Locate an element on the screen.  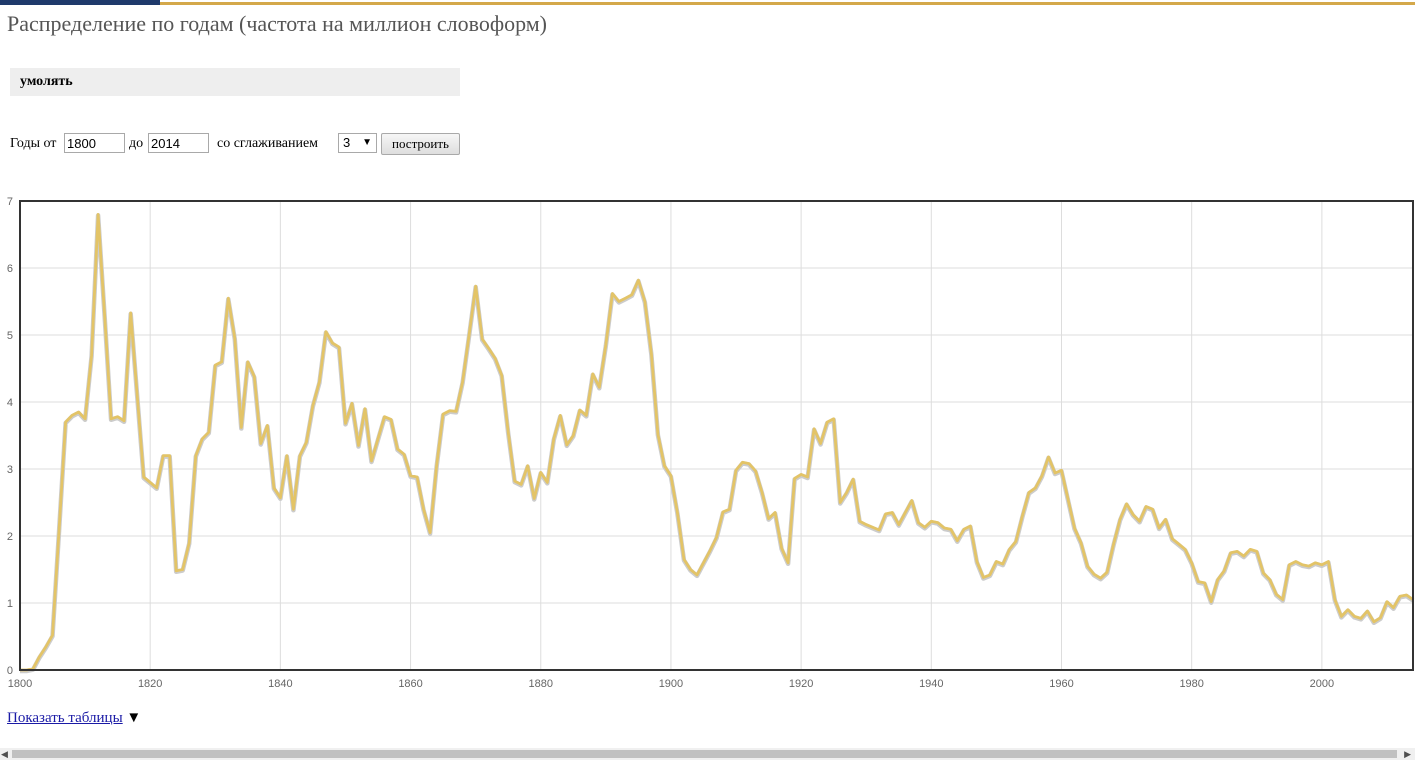
horizontal-scrollbar: ◀ ▶ is located at coordinates (707, 754).